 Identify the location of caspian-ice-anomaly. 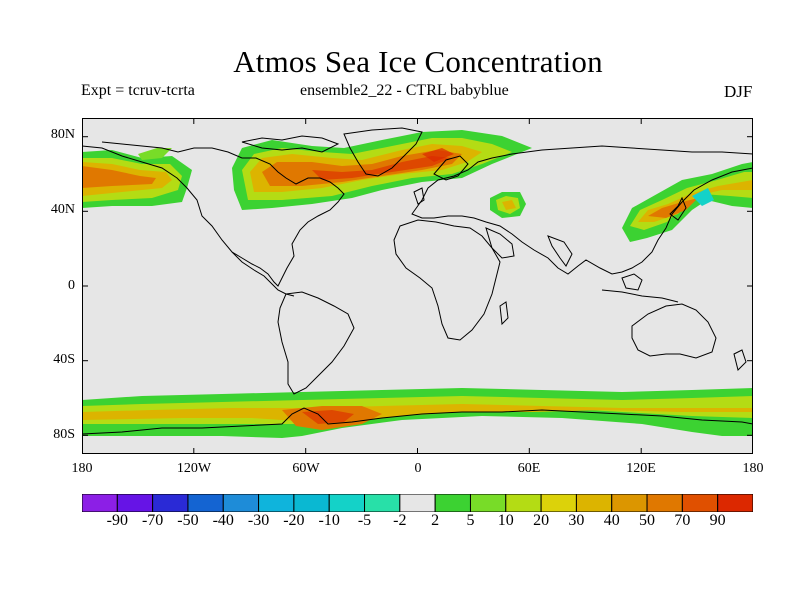
(508, 205).